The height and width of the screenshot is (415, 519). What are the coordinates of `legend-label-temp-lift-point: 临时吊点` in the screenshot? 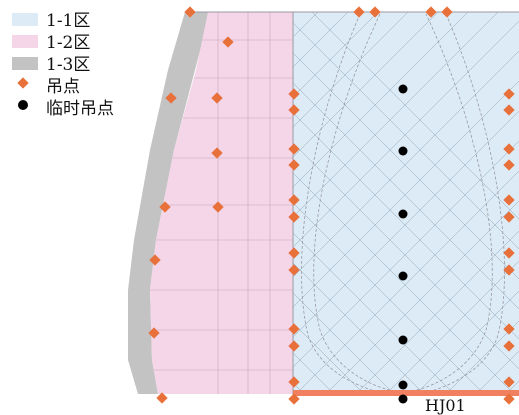 It's located at (80, 106).